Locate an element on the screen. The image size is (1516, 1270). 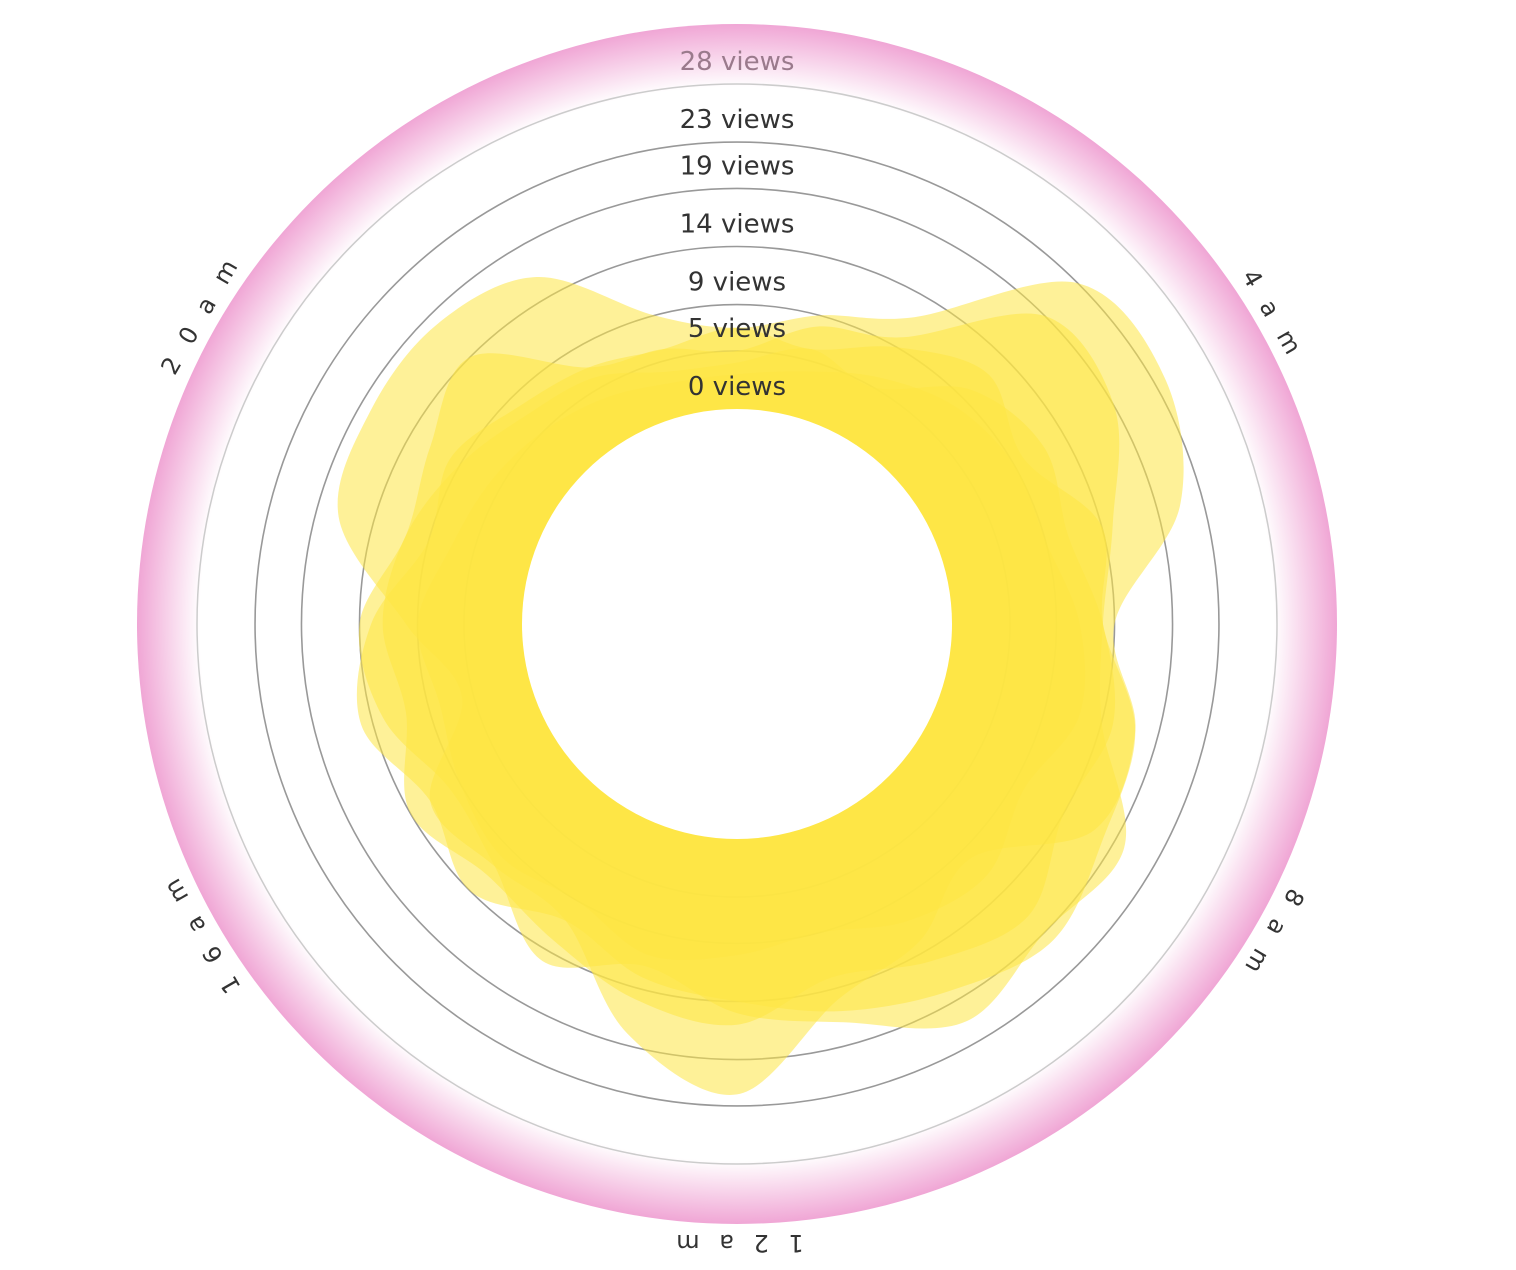
ring-label: 23 views is located at coordinates (737, 120).